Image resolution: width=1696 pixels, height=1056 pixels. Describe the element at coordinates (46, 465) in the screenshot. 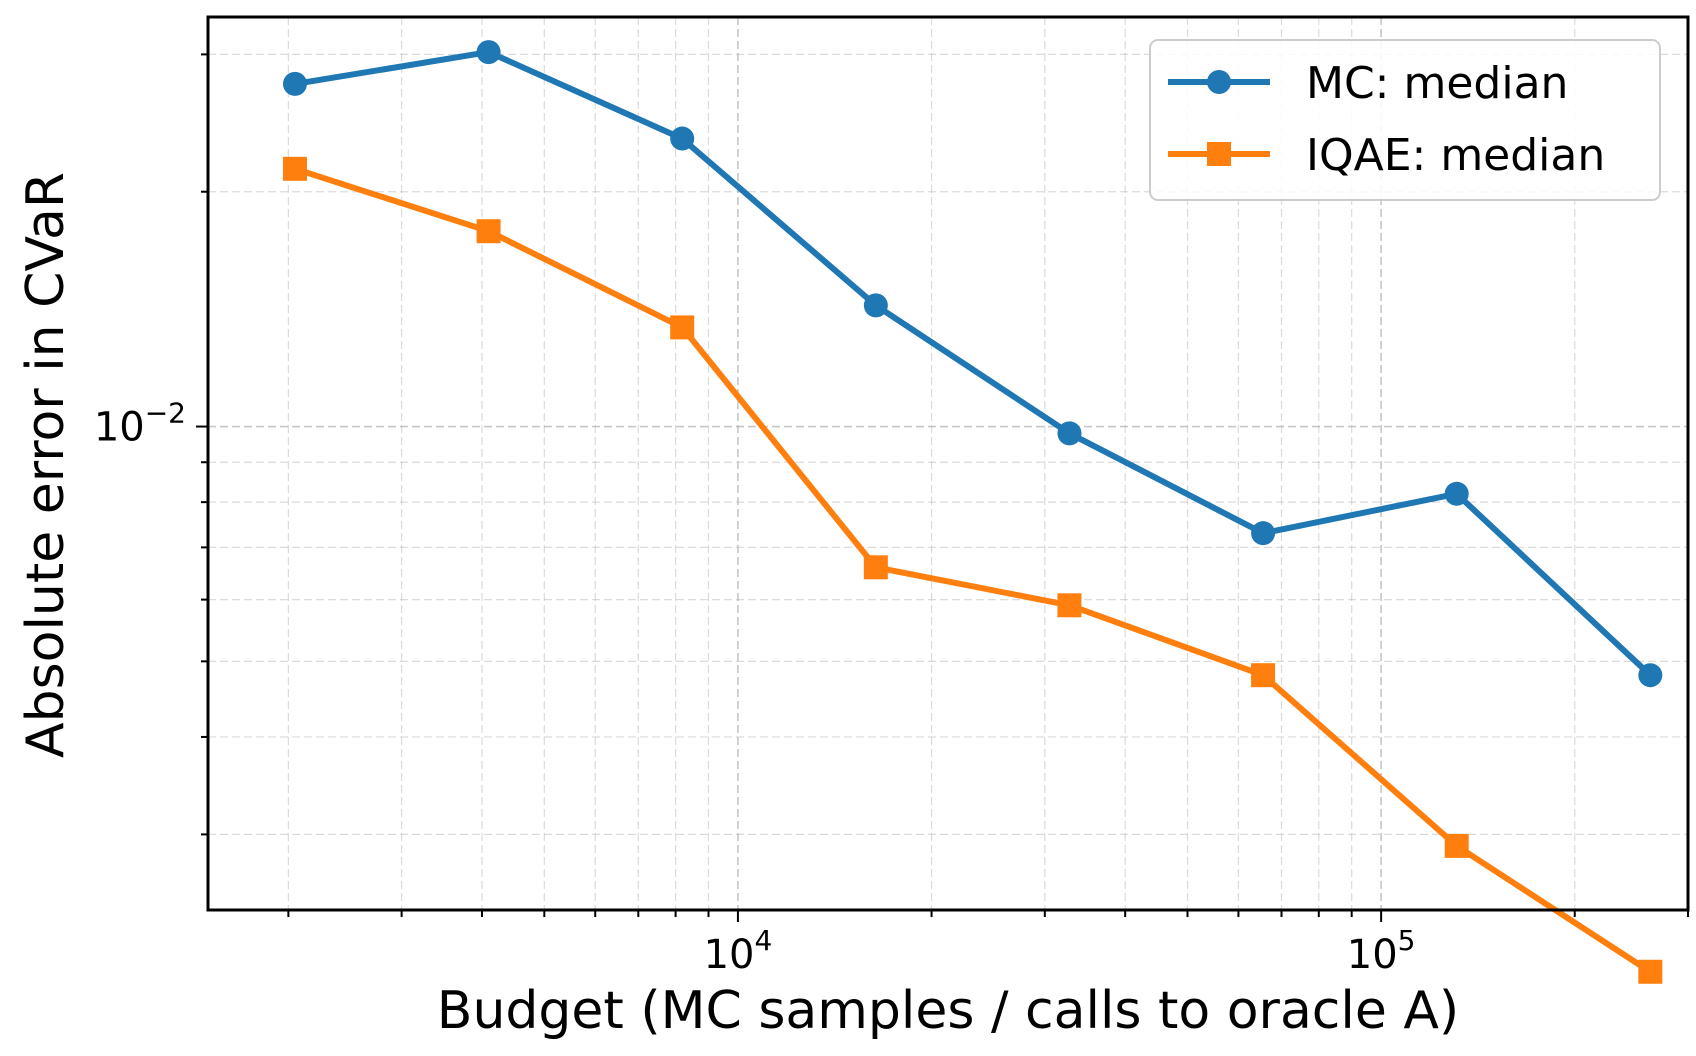

I see `y-axis-label: Absolute error in CVaR` at that location.